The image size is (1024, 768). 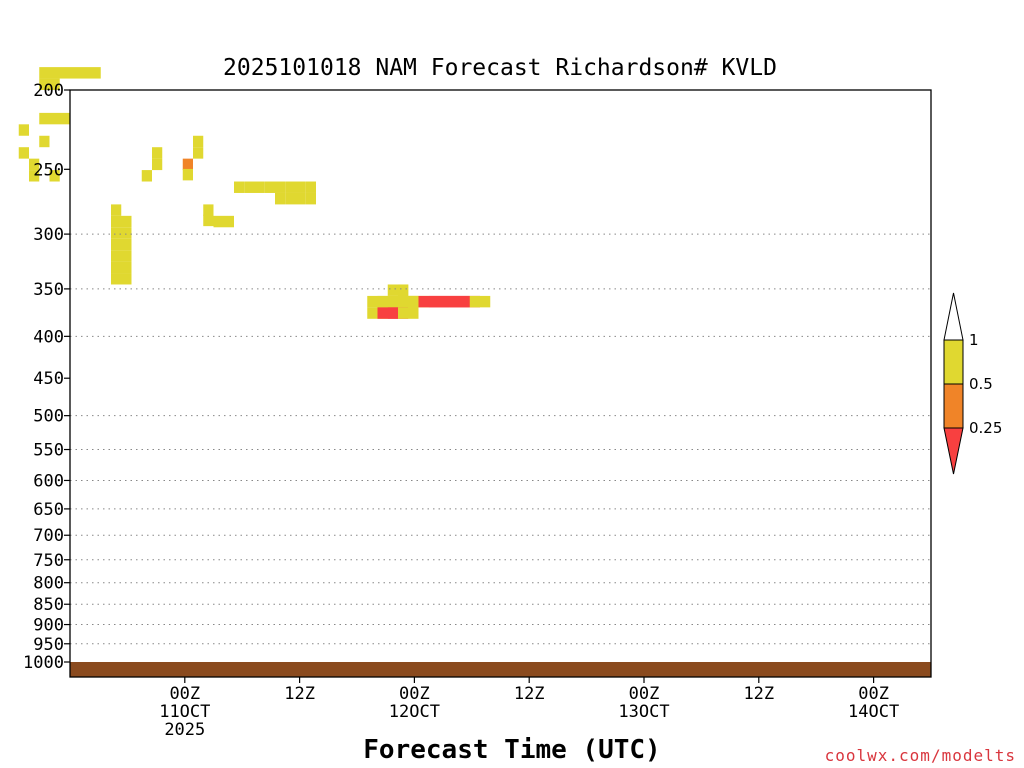 What do you see at coordinates (48, 170) in the screenshot?
I see `y-tick-label: 250` at bounding box center [48, 170].